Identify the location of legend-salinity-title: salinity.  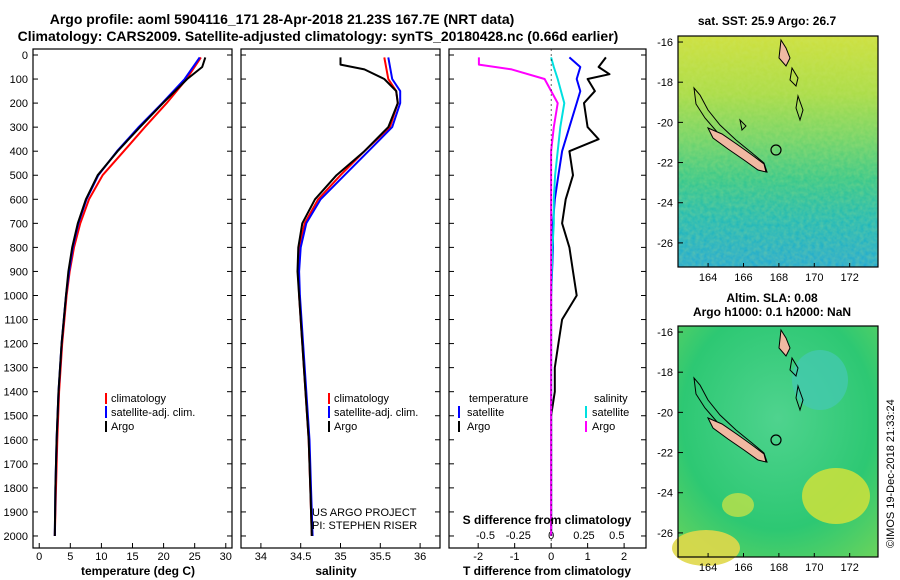
(611, 399).